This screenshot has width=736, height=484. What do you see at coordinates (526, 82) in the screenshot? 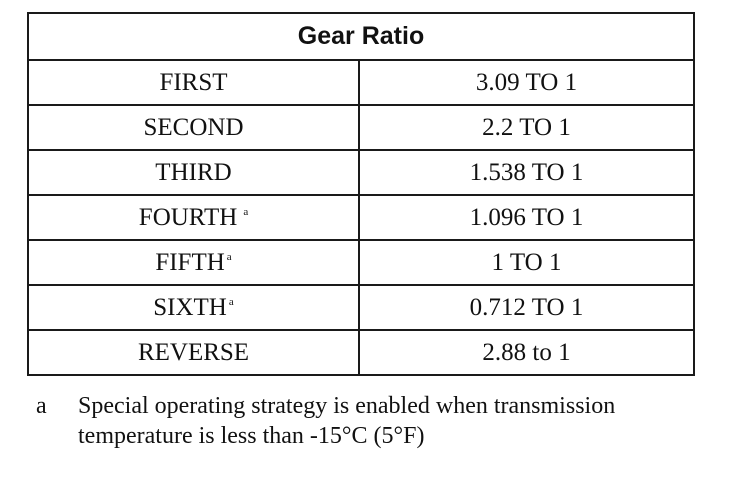
I see `gear-ratio: 3.09 TO 1` at bounding box center [526, 82].